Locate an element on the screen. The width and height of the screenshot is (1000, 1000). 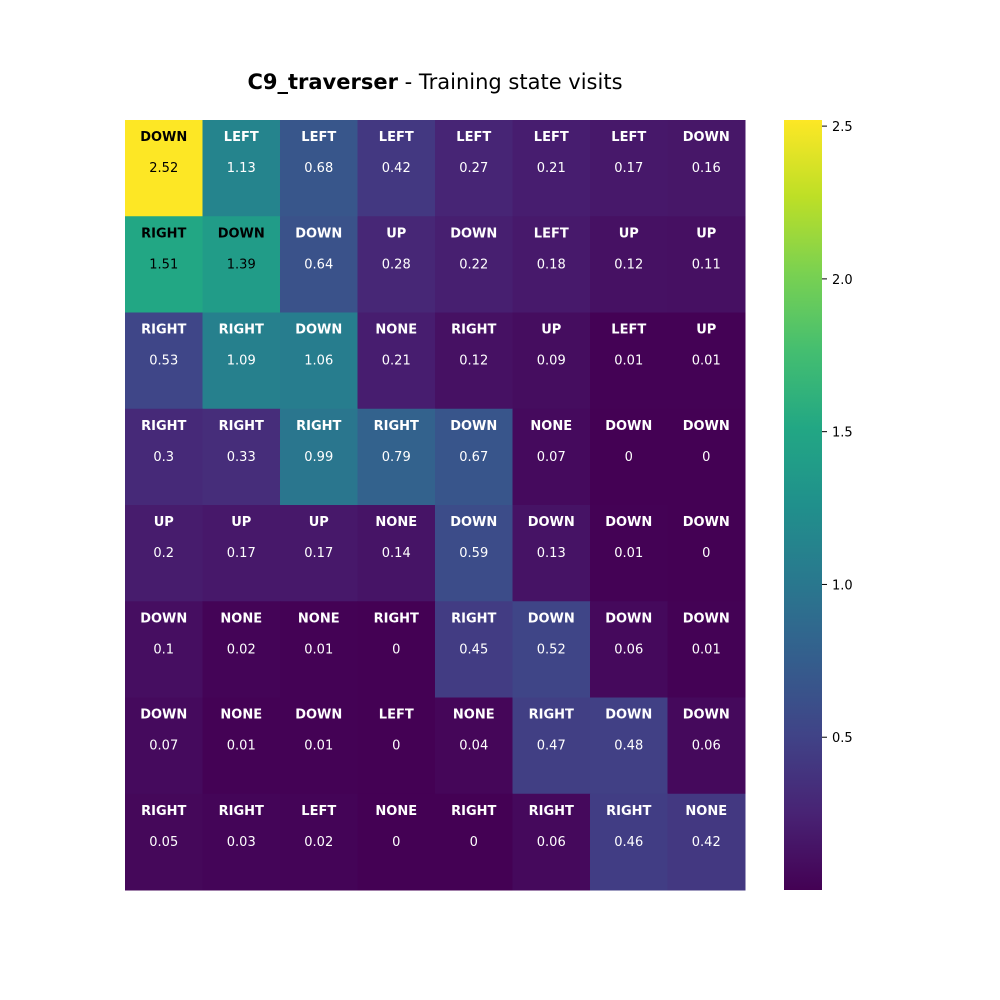
cell-value-label: 0.45 is located at coordinates (473, 649).